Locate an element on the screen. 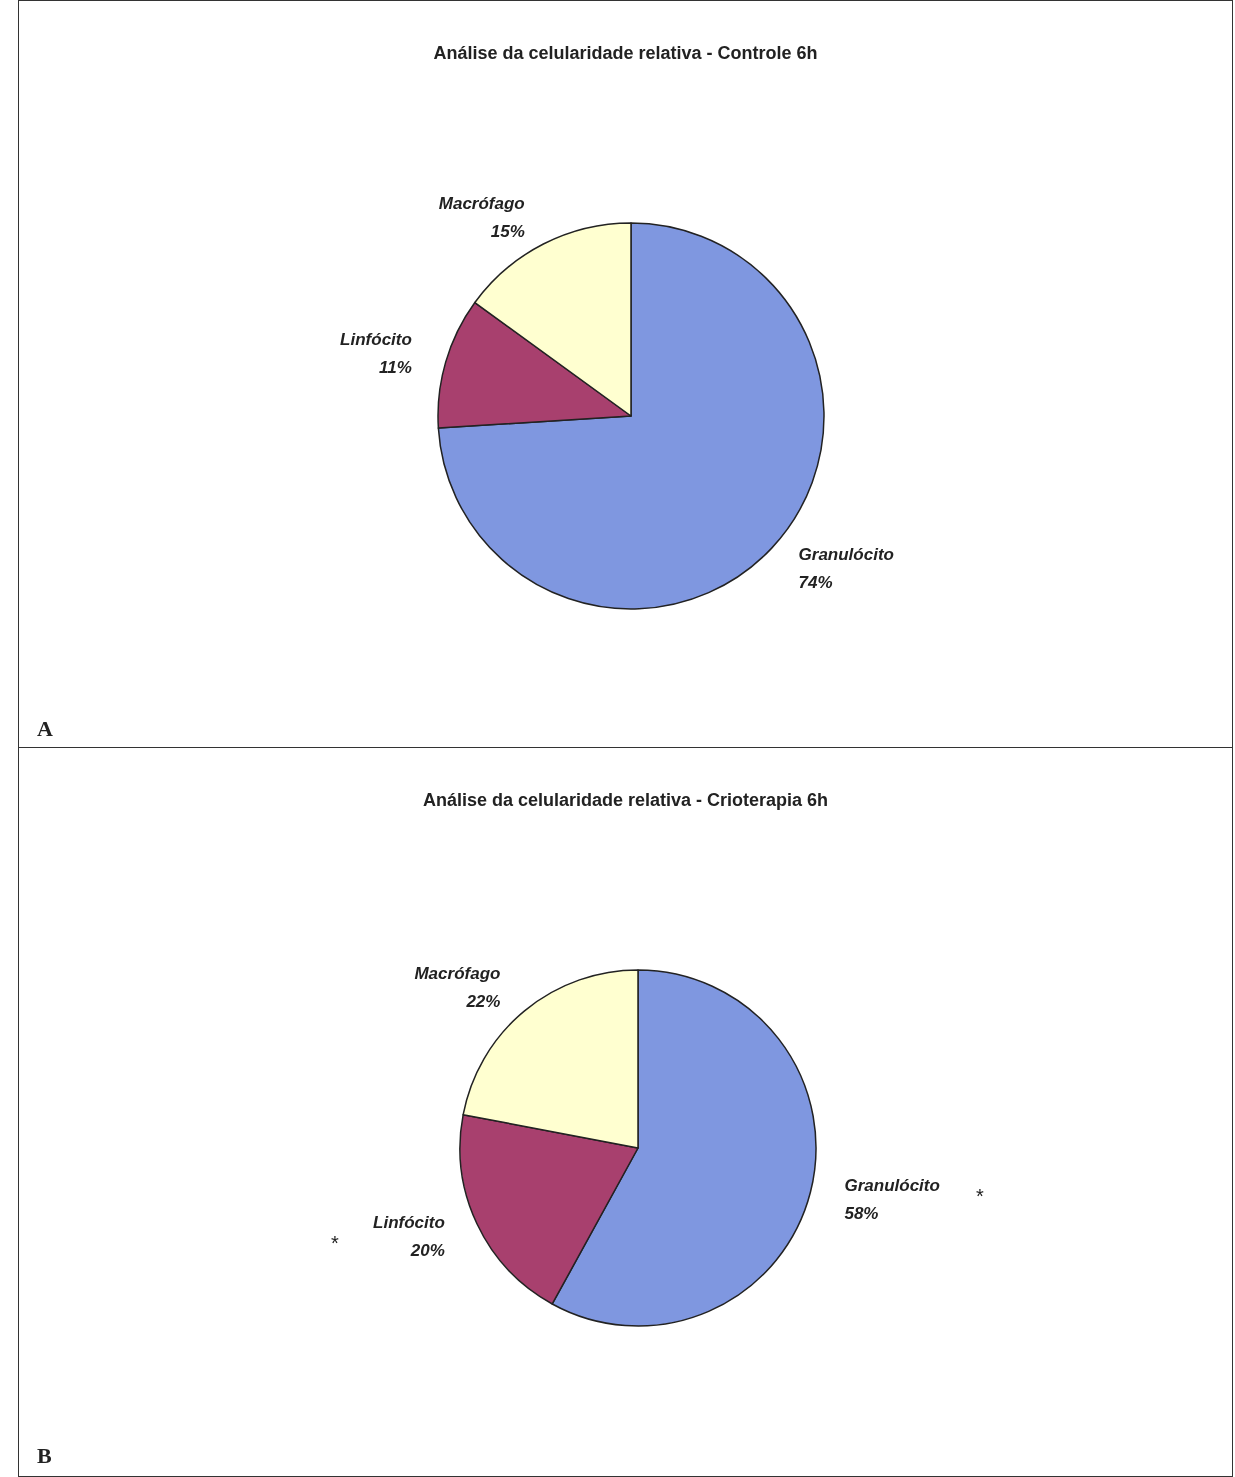 The height and width of the screenshot is (1477, 1235). data-label: 11% is located at coordinates (395, 368).